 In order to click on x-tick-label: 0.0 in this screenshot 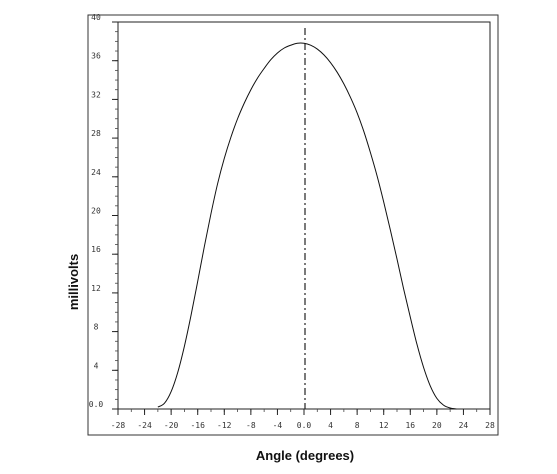, I will do `click(304, 425)`.